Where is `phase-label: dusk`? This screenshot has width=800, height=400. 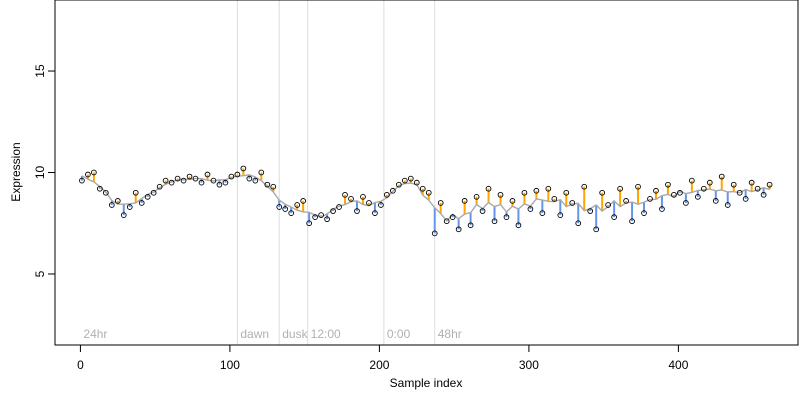
phase-label: dusk is located at coordinates (295, 334).